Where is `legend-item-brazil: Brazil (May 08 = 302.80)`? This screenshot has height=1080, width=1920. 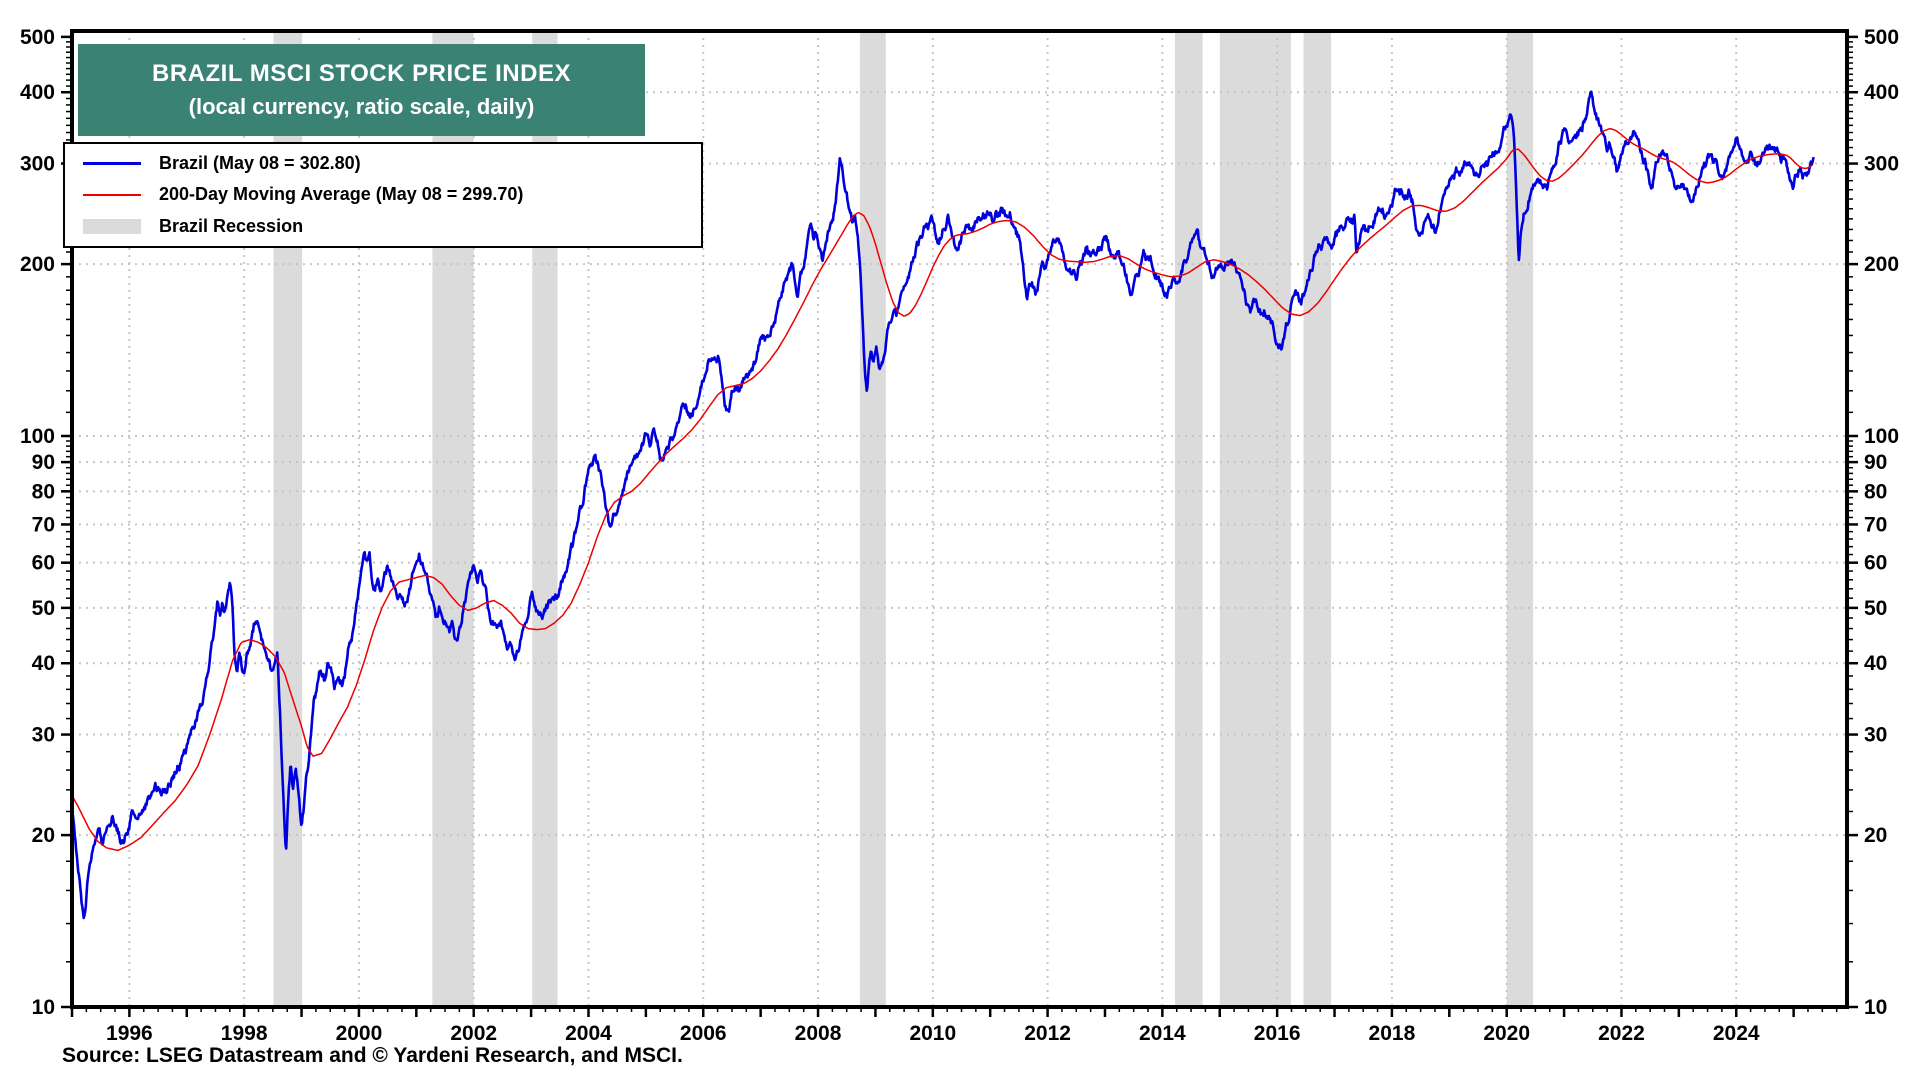
legend-item-brazil: Brazil (May 08 = 302.80) is located at coordinates (383, 163).